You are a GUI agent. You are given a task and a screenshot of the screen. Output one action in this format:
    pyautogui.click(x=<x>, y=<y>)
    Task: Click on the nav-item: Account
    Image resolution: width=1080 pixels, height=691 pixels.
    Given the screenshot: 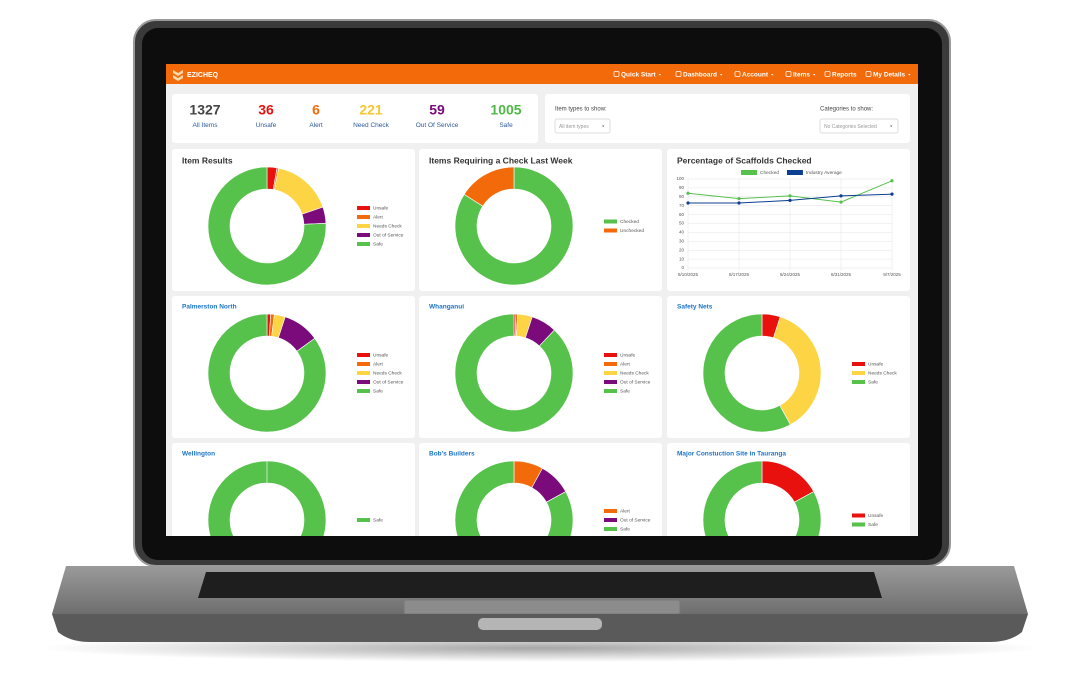 What is the action you would take?
    pyautogui.click(x=755, y=75)
    